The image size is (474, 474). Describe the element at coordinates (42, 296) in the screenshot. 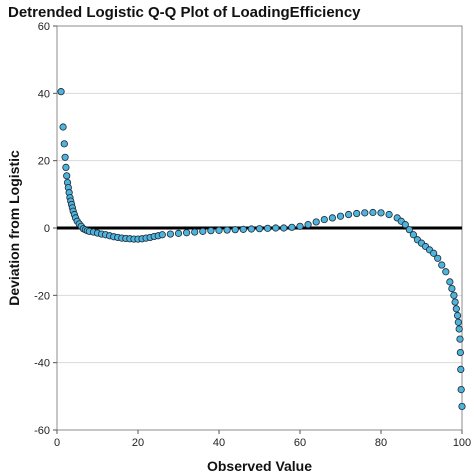

I see `y-tick-label-4: -20` at that location.